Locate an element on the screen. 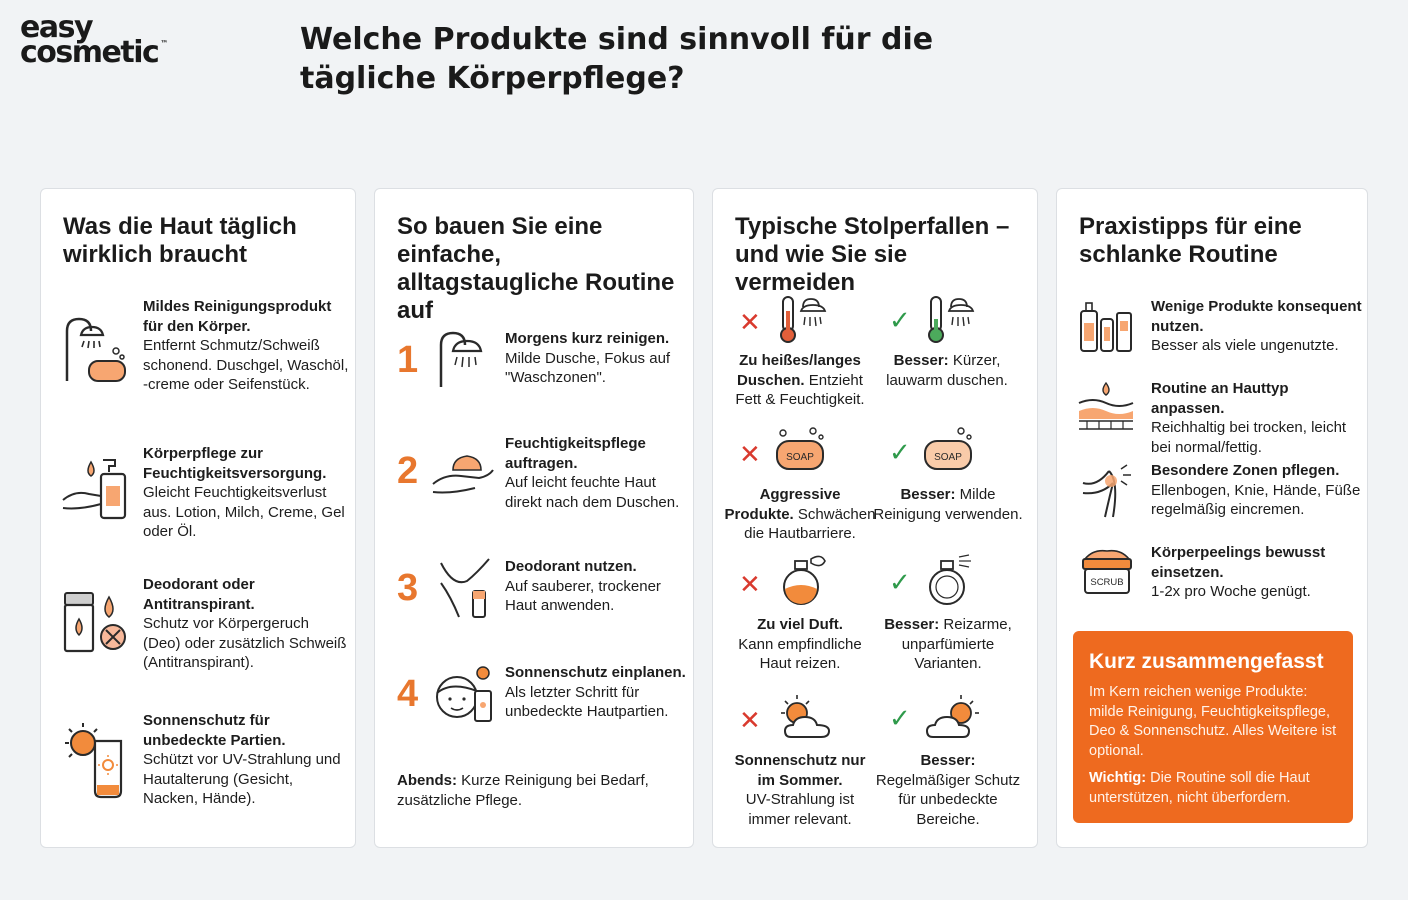 The height and width of the screenshot is (900, 1408). harsh-soap-icon: SOAP is located at coordinates (800, 448).